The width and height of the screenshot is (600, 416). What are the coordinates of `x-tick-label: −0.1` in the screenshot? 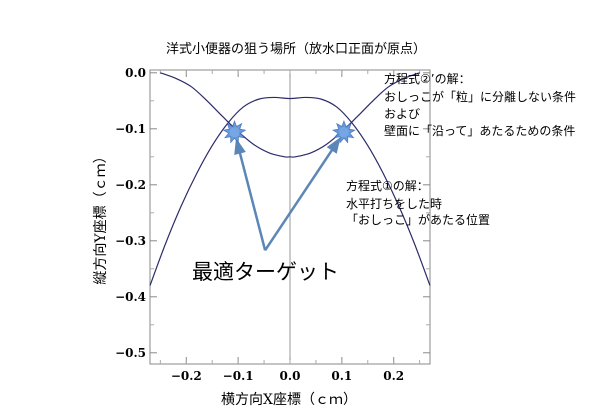 It's located at (238, 376).